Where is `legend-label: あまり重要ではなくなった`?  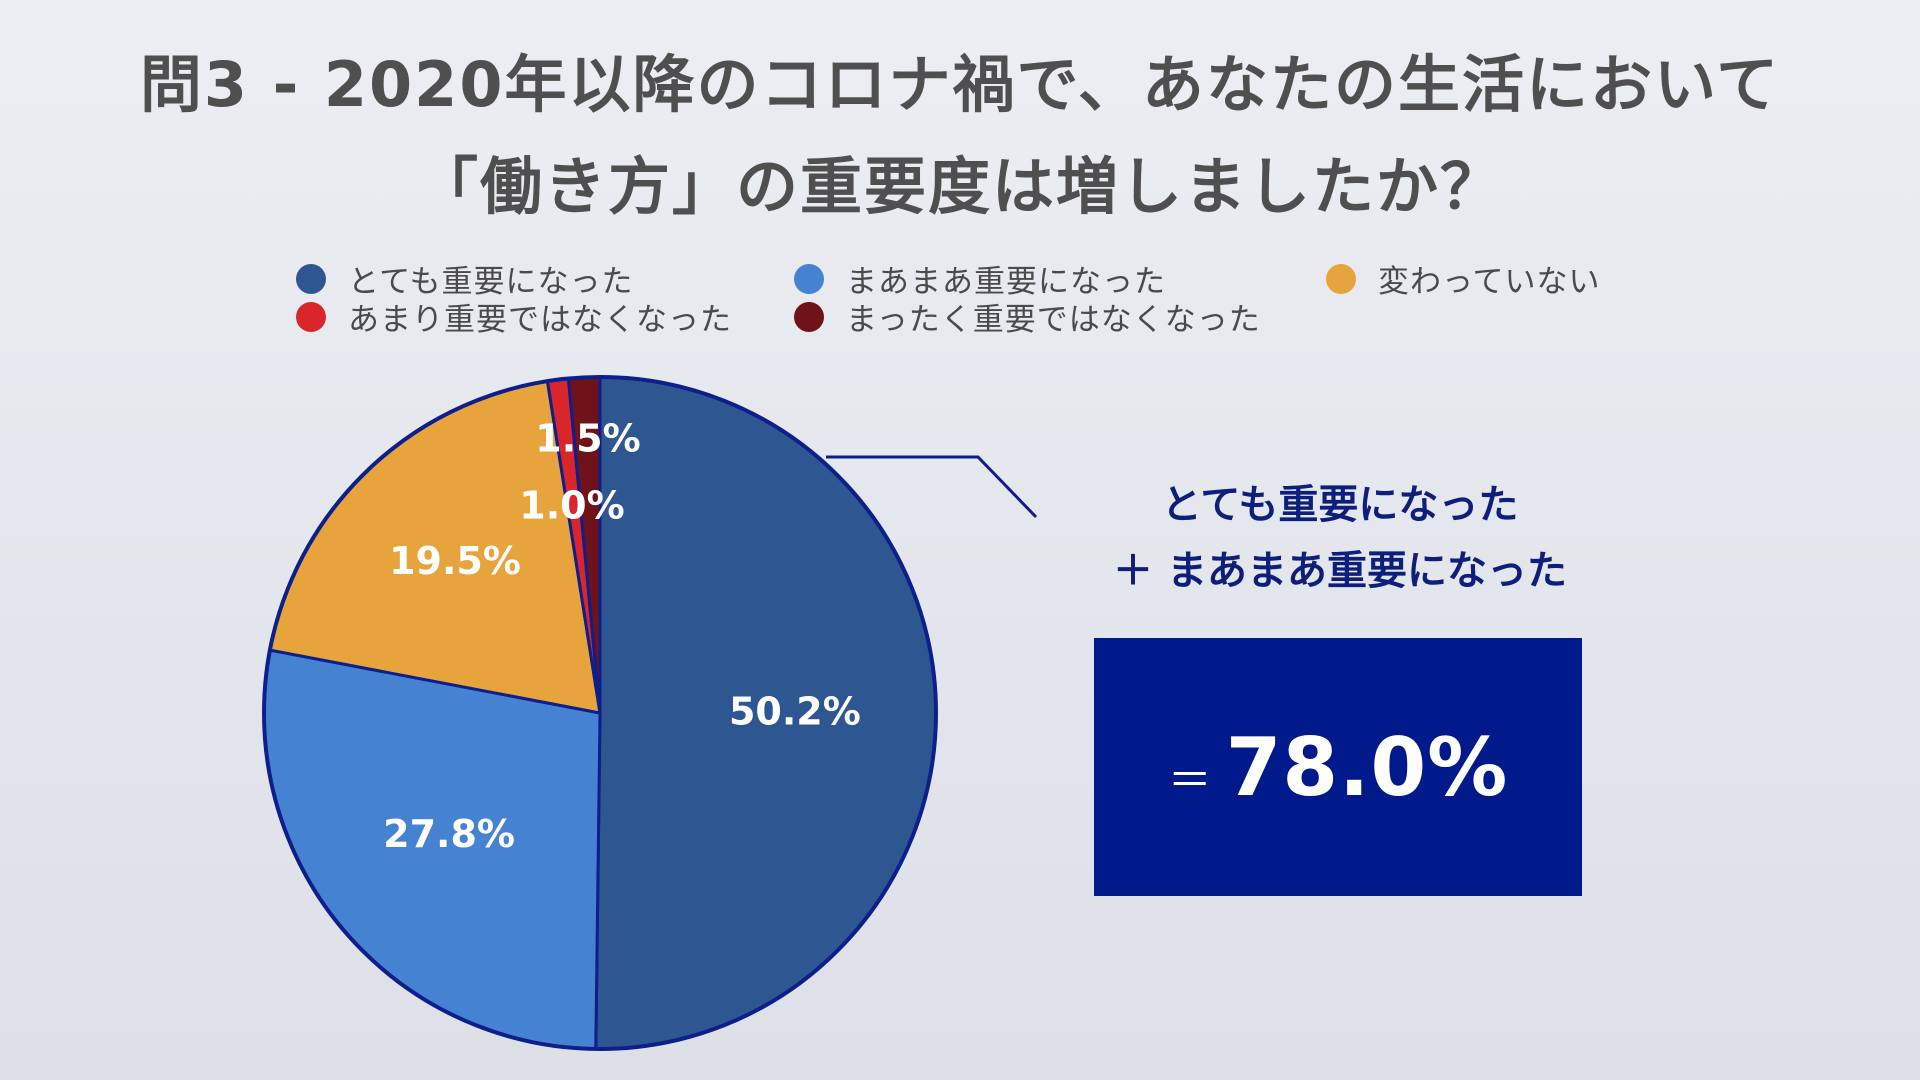 legend-label: あまり重要ではなくなった is located at coordinates (540, 320).